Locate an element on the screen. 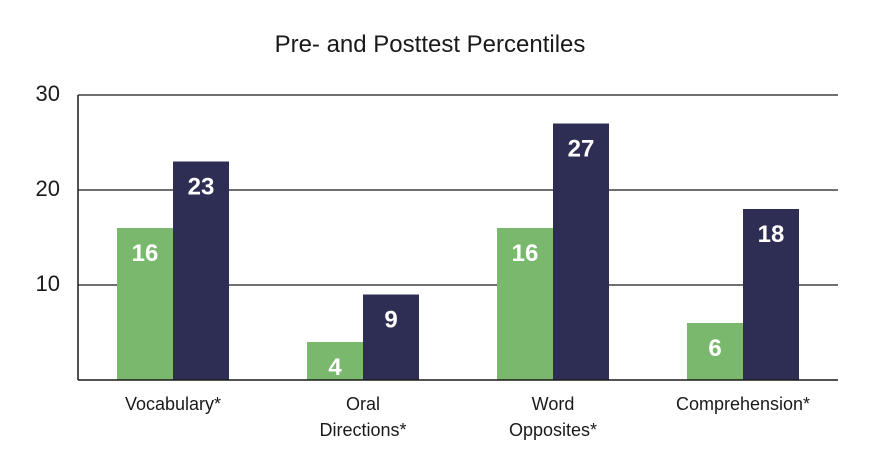 The width and height of the screenshot is (888, 456). y-tick-label: 10 is located at coordinates (48, 283).